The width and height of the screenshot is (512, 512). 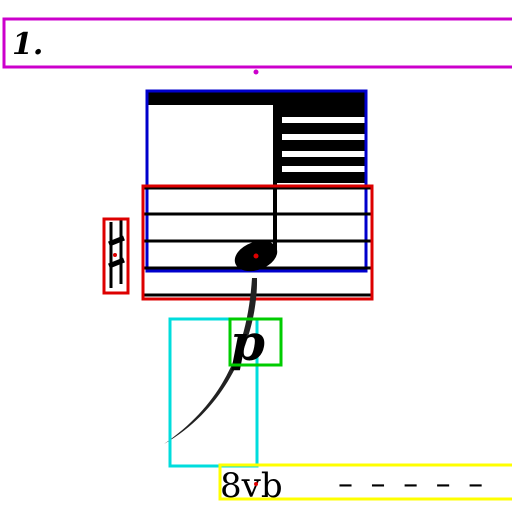 I want to click on octave-dashes: – – – – –, so click(x=412, y=484).